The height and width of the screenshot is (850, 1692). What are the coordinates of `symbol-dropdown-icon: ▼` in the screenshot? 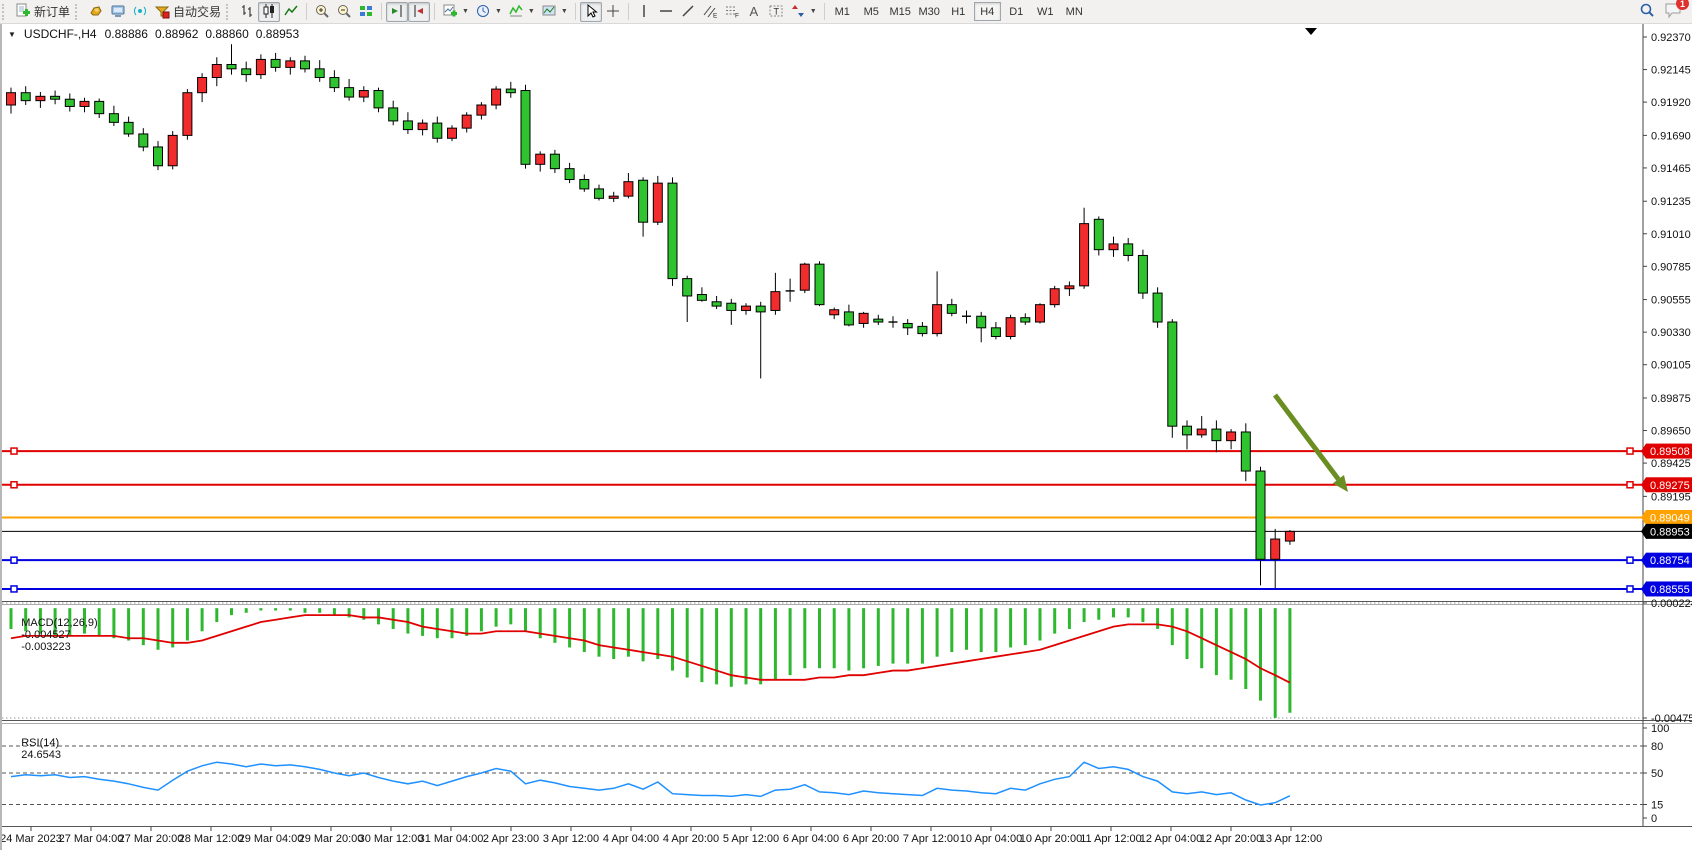 It's located at (12, 34).